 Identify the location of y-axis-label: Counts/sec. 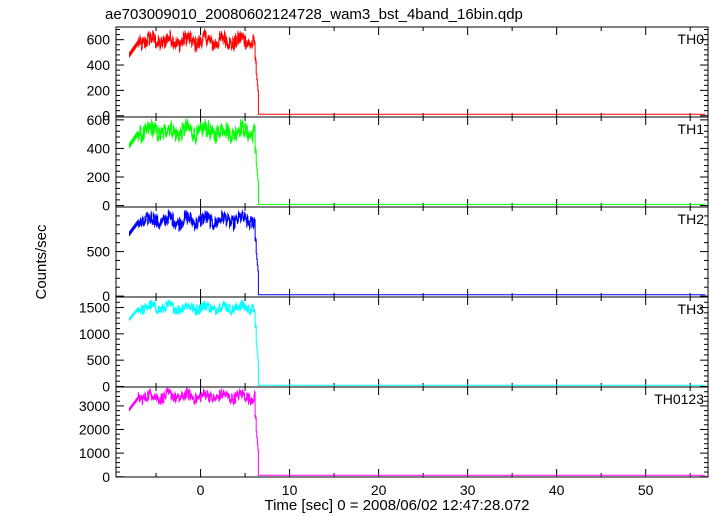
(41, 262).